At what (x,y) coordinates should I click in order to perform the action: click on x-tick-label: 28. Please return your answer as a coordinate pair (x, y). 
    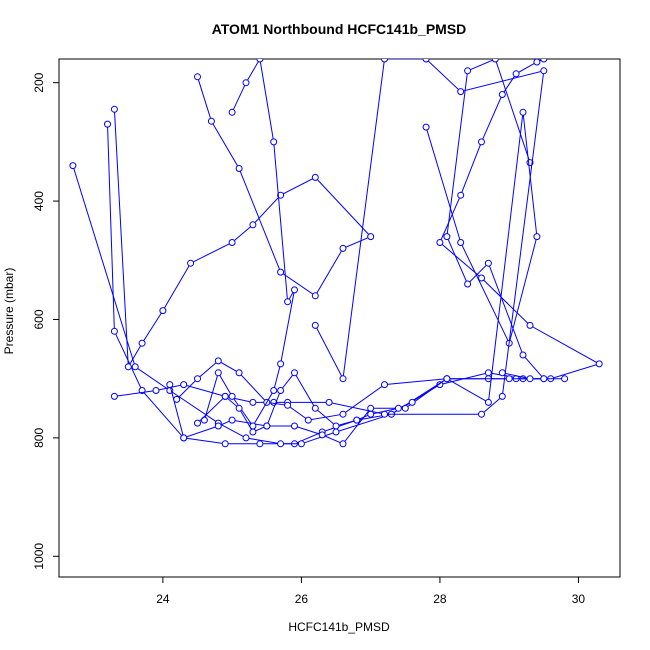
    Looking at the image, I should click on (440, 599).